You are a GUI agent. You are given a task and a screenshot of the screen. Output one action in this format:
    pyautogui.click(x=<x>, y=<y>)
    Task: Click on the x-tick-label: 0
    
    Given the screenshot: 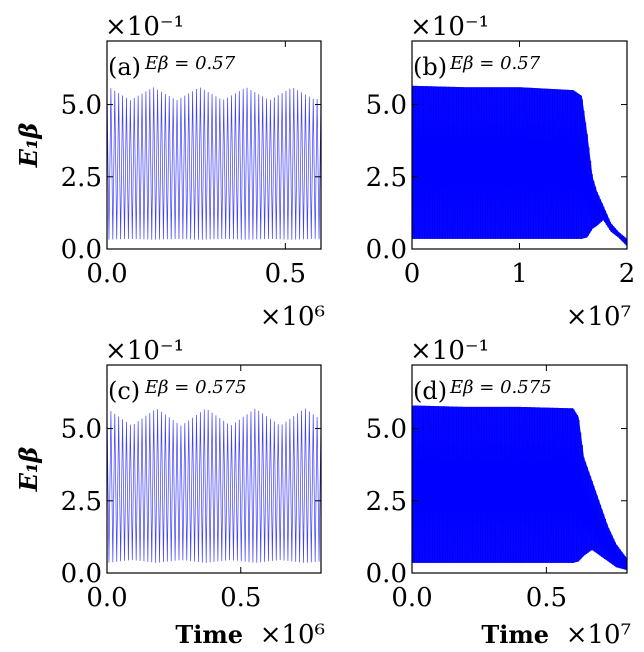 What is the action you would take?
    pyautogui.click(x=412, y=274)
    